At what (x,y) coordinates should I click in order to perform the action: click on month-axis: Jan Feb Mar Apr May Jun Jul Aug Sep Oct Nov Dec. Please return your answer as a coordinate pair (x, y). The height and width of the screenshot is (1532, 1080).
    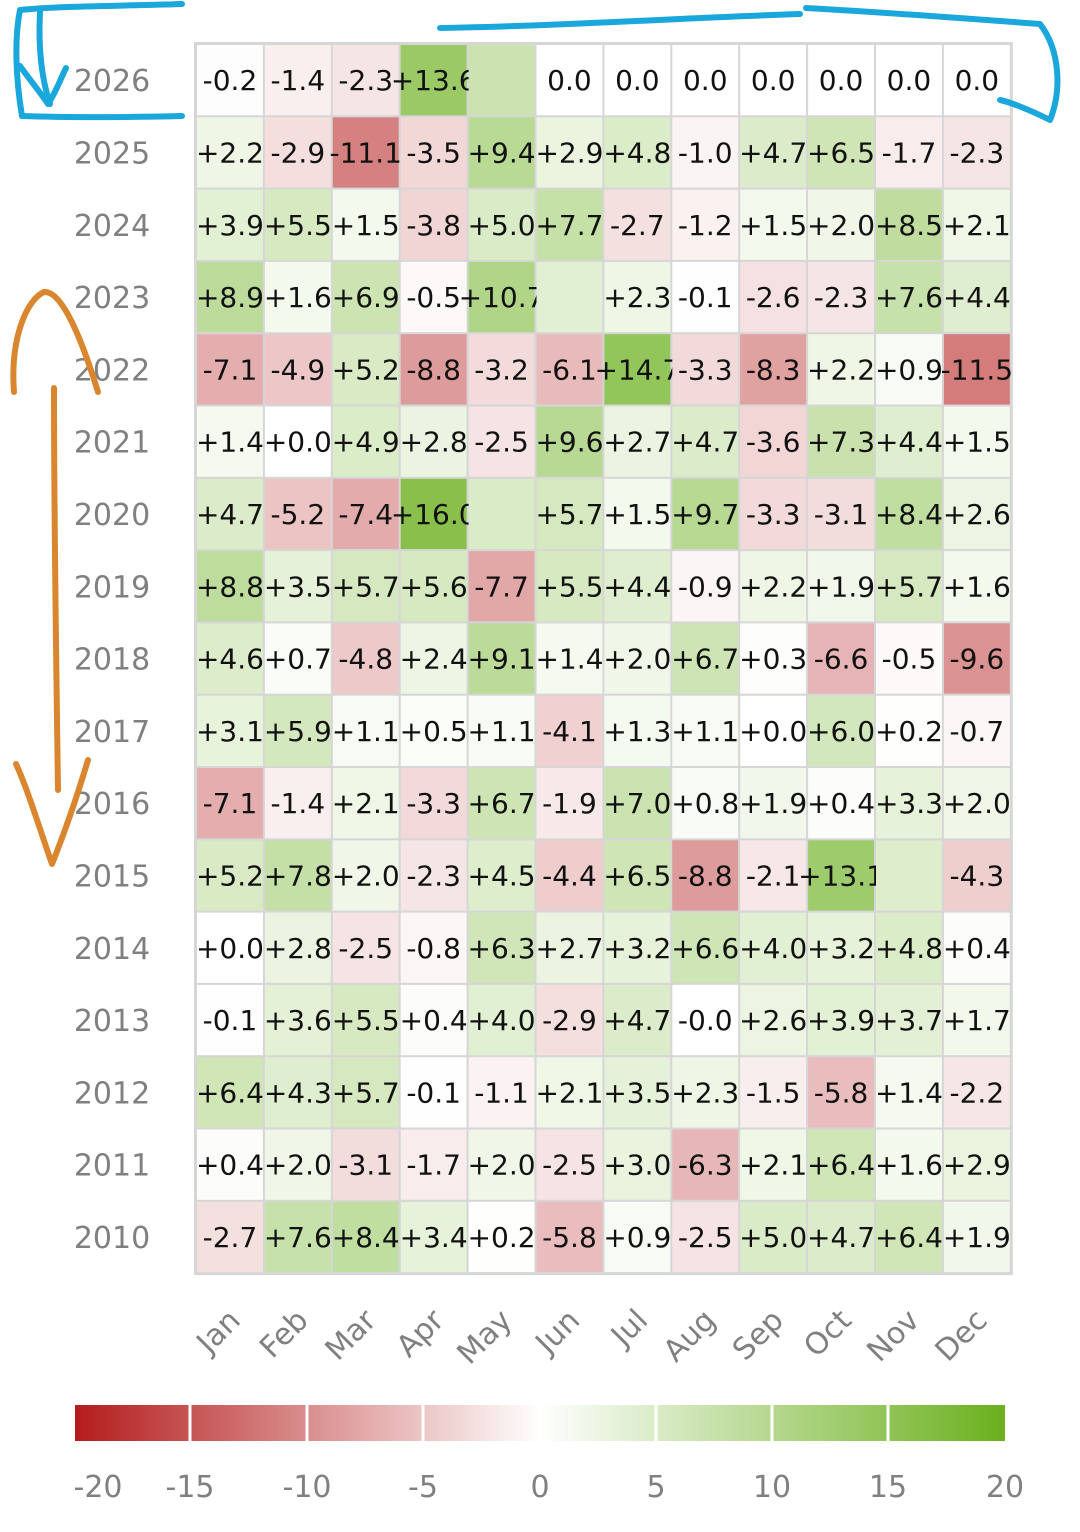
    Looking at the image, I should click on (592, 1336).